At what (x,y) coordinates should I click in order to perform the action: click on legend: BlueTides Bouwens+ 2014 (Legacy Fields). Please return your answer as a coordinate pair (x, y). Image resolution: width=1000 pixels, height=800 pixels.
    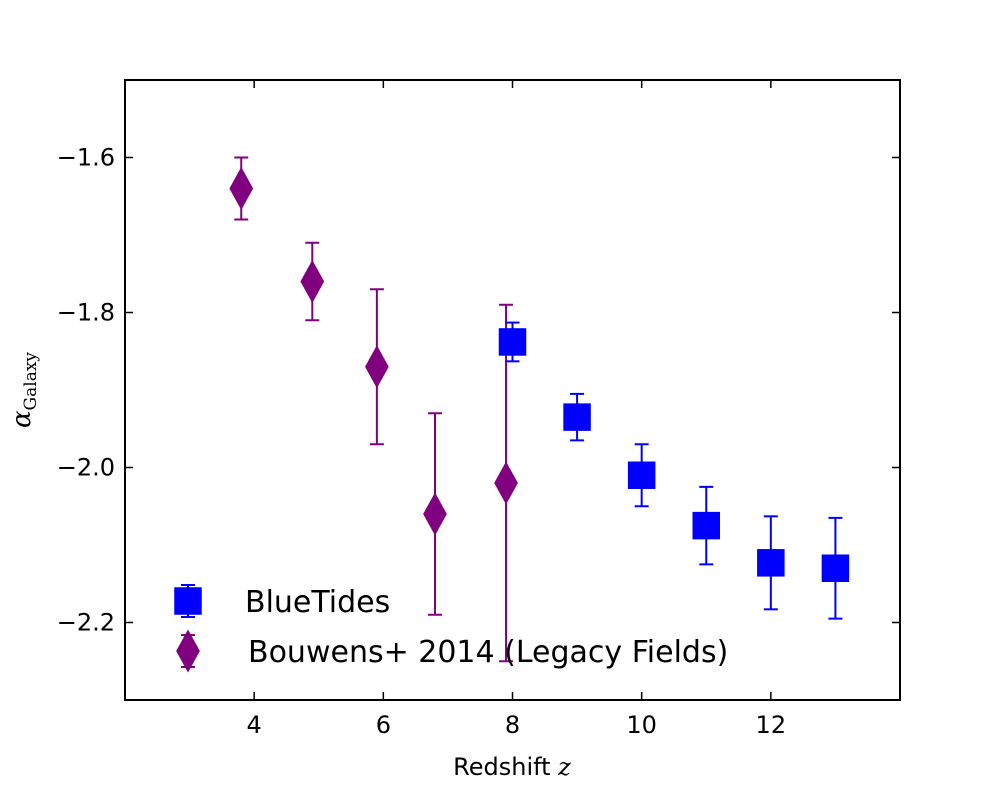
    Looking at the image, I should click on (451, 628).